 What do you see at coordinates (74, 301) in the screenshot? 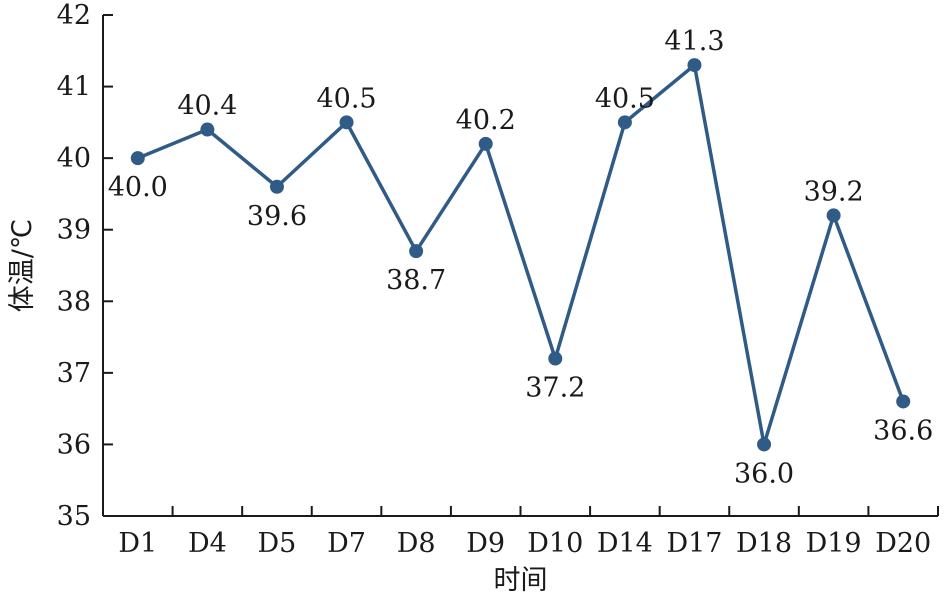
I see `y-tick-label: 38` at bounding box center [74, 301].